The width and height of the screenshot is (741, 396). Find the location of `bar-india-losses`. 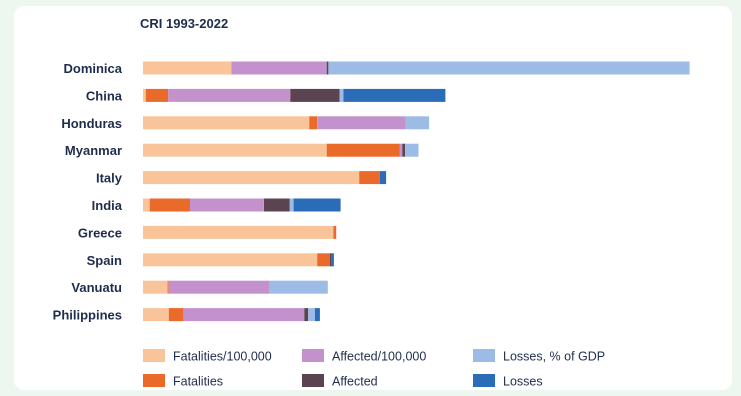

bar-india-losses is located at coordinates (317, 205).